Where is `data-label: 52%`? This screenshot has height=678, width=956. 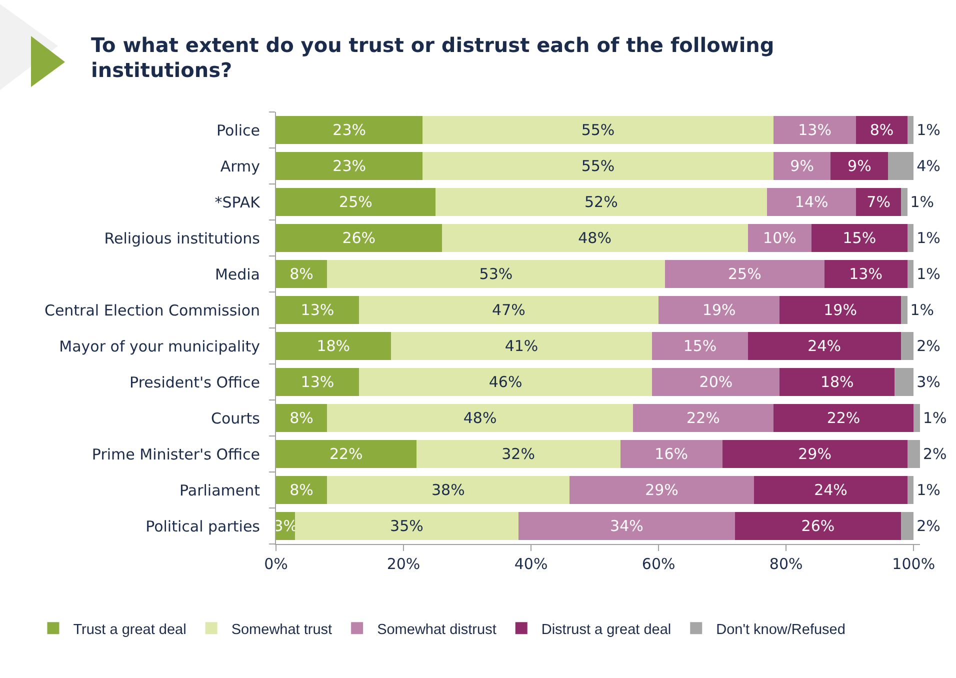
data-label: 52% is located at coordinates (601, 202).